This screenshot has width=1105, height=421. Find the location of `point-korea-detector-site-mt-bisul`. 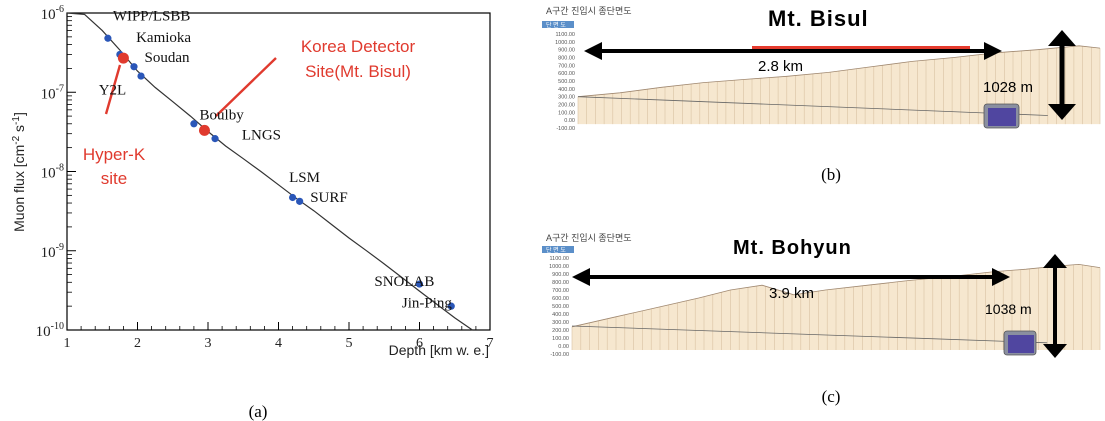

point-korea-detector-site-mt-bisul is located at coordinates (204, 130).